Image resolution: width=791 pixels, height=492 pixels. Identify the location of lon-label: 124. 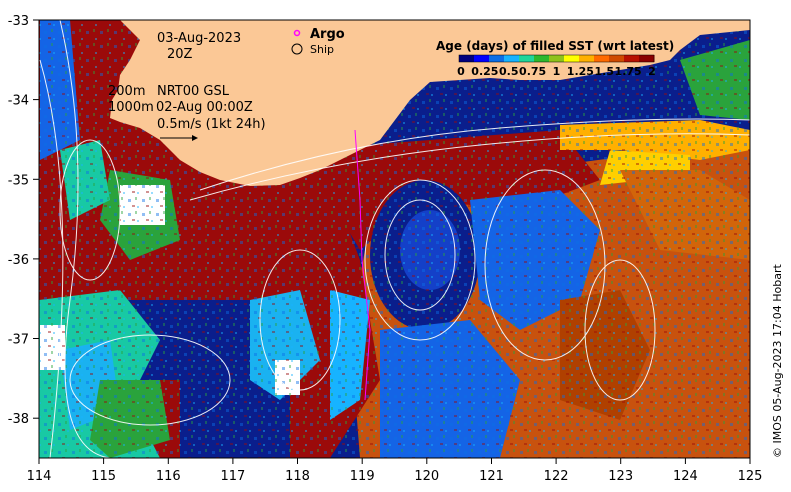
(685, 476).